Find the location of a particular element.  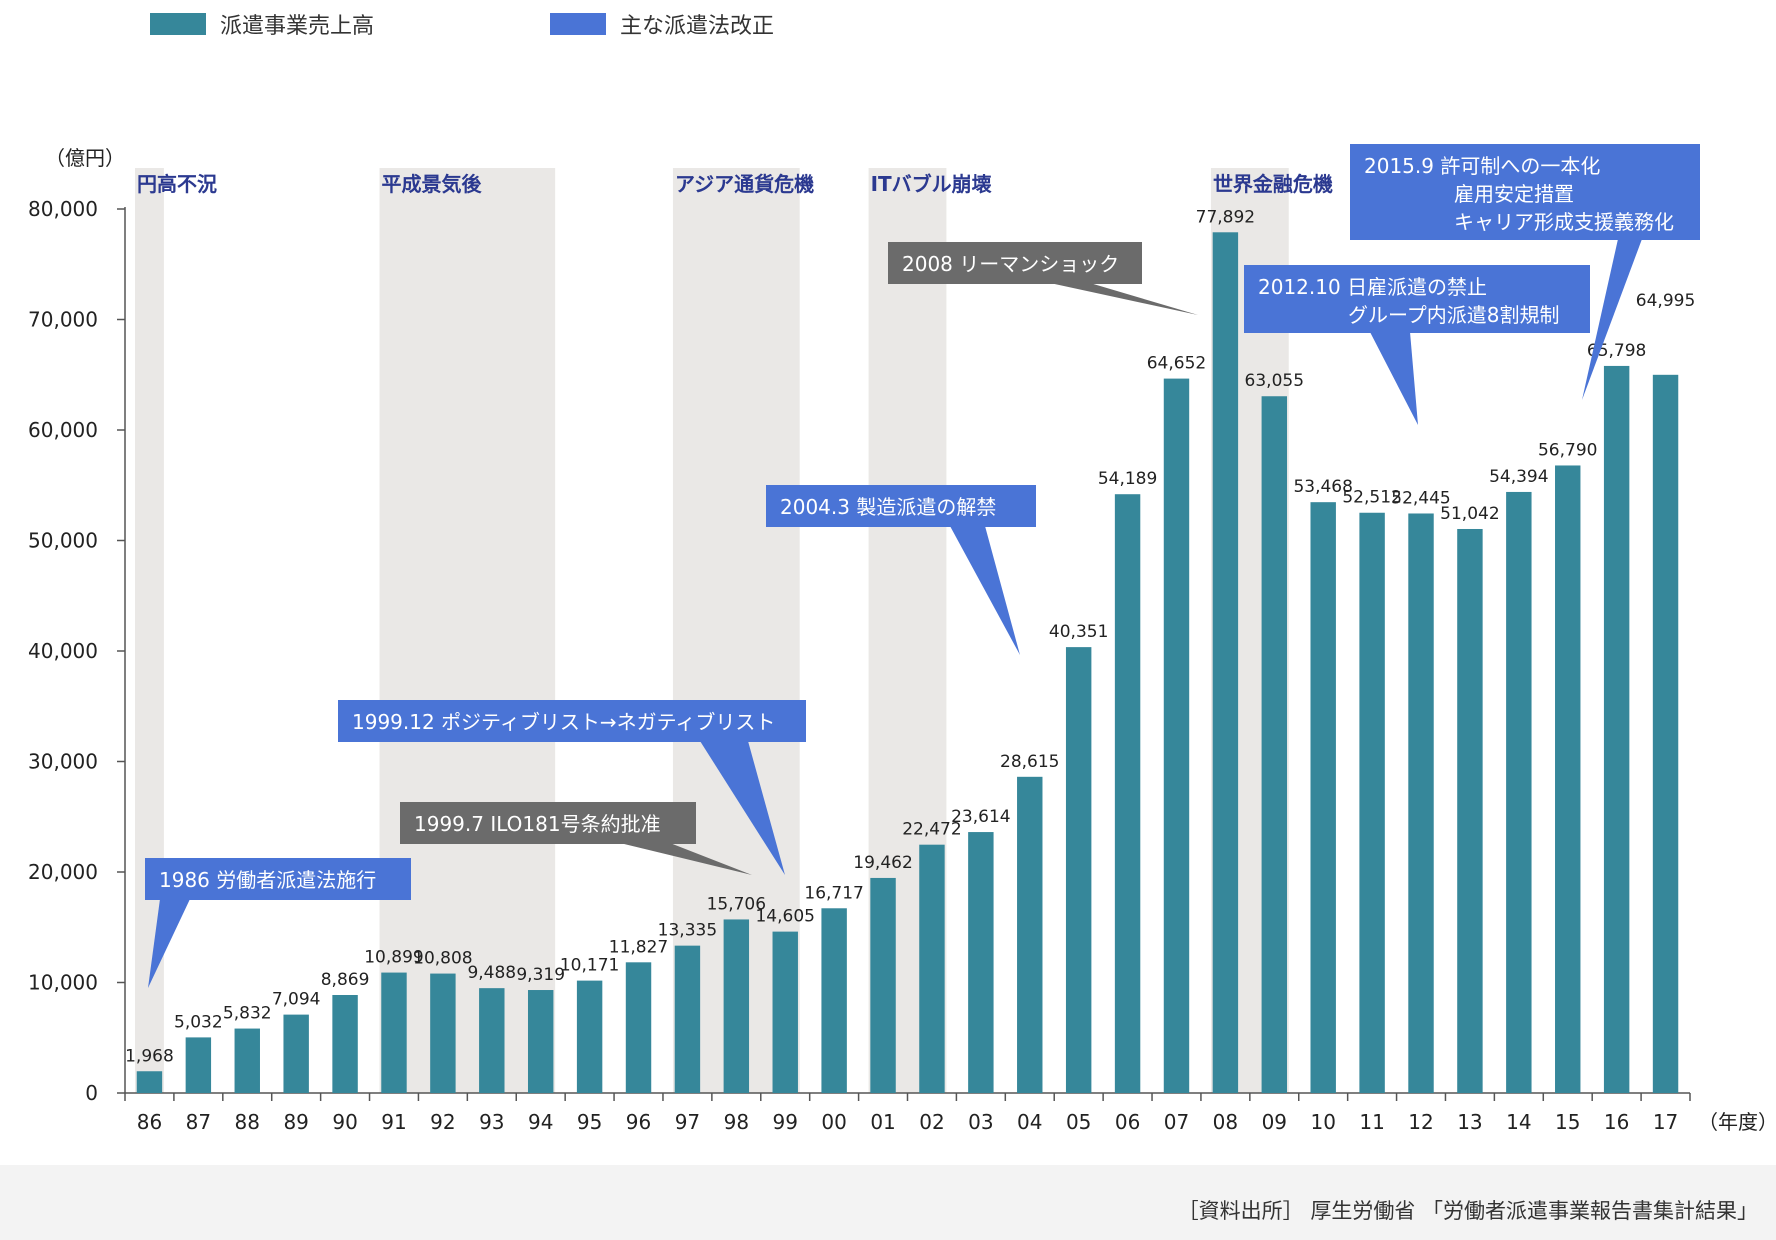

y-tick-label: 60,000 is located at coordinates (63, 430).